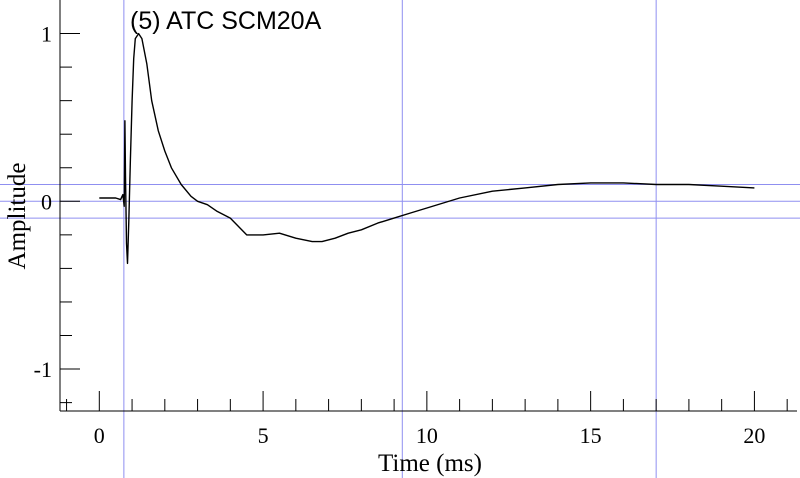 The height and width of the screenshot is (478, 800). What do you see at coordinates (226, 21) in the screenshot?
I see `chart-title: (5) ATC SCM20A` at bounding box center [226, 21].